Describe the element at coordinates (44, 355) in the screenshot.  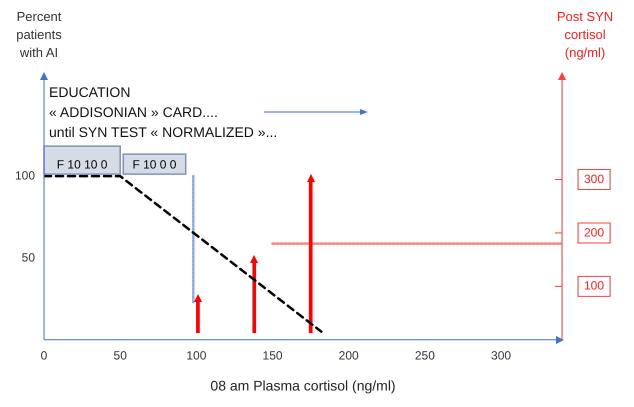
I see `x-tick-label: 0` at that location.